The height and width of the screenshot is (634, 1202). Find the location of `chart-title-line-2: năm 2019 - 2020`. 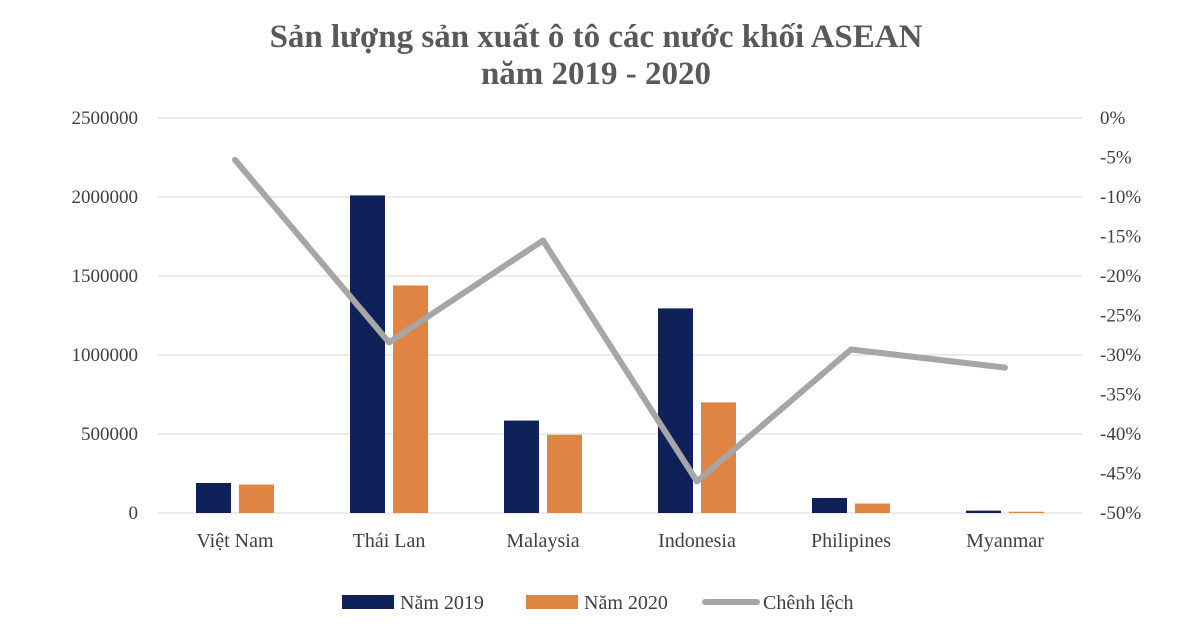

chart-title-line-2: năm 2019 - 2020 is located at coordinates (596, 74).